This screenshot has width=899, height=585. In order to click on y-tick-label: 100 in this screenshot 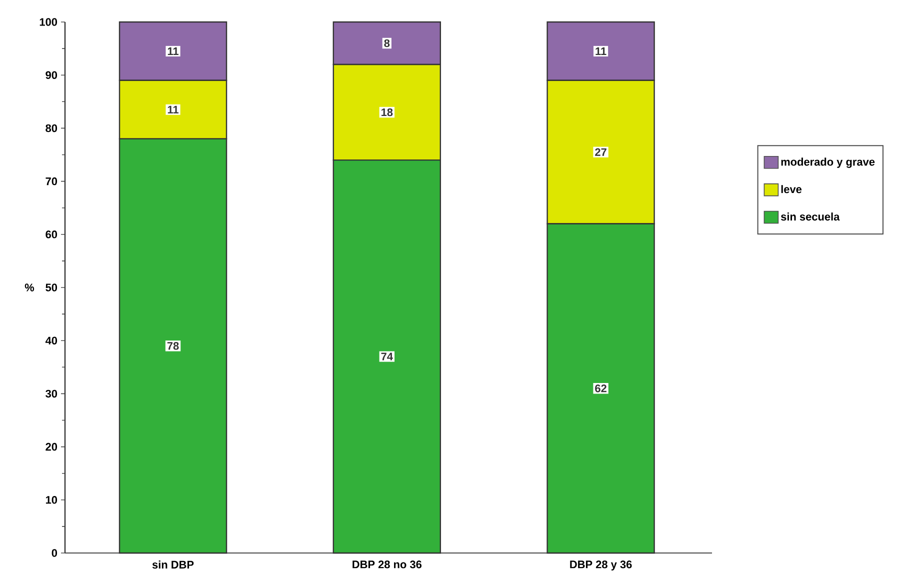, I will do `click(49, 22)`.